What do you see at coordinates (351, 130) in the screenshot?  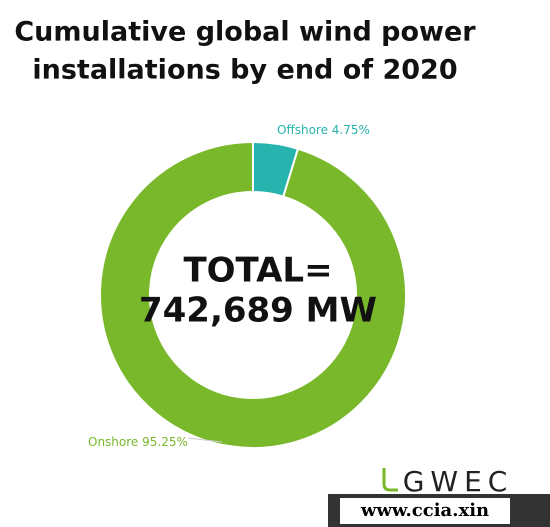 I see `value-label: 4.75%` at bounding box center [351, 130].